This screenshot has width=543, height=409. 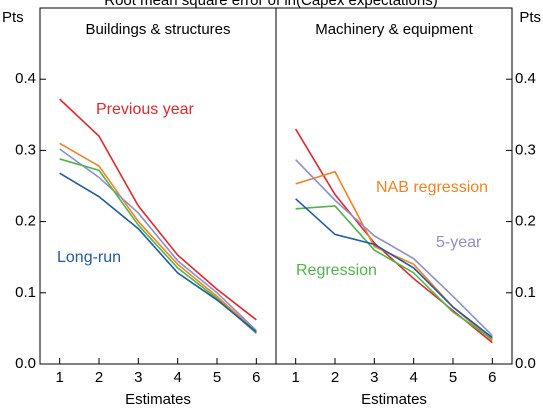 I want to click on series-label: Previous year, so click(x=145, y=109).